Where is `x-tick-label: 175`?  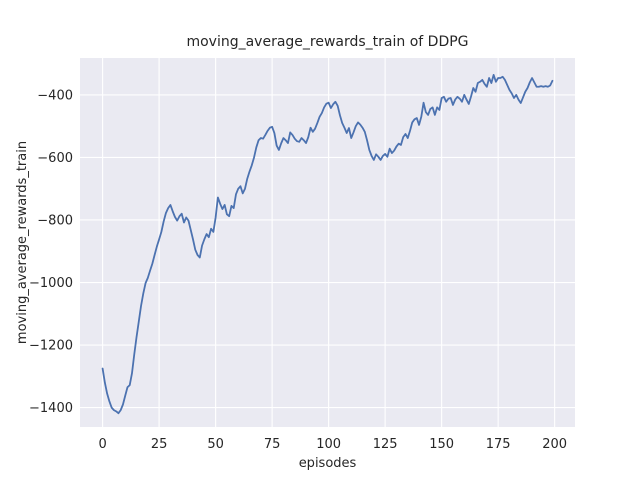 x-tick-label: 175 is located at coordinates (498, 444).